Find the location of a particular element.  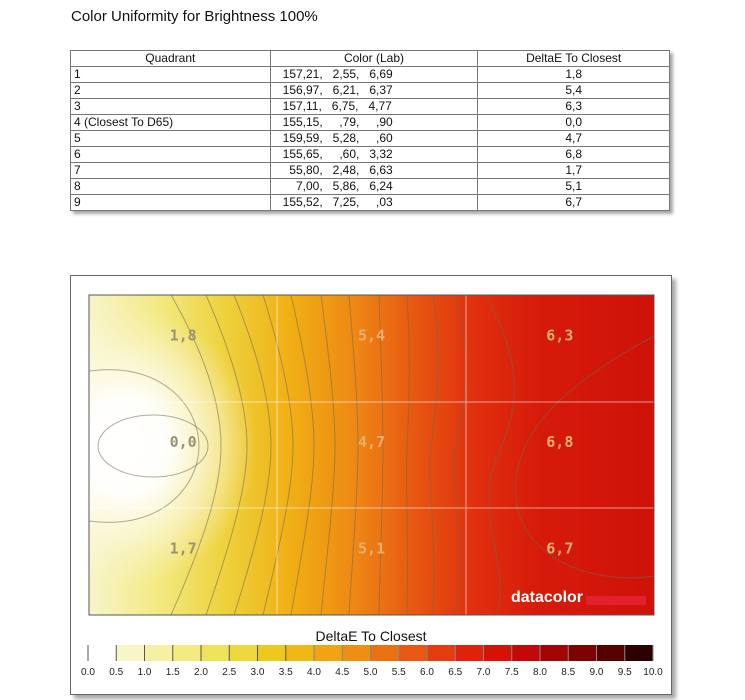

deltae-cell: 6,3 is located at coordinates (573, 106).